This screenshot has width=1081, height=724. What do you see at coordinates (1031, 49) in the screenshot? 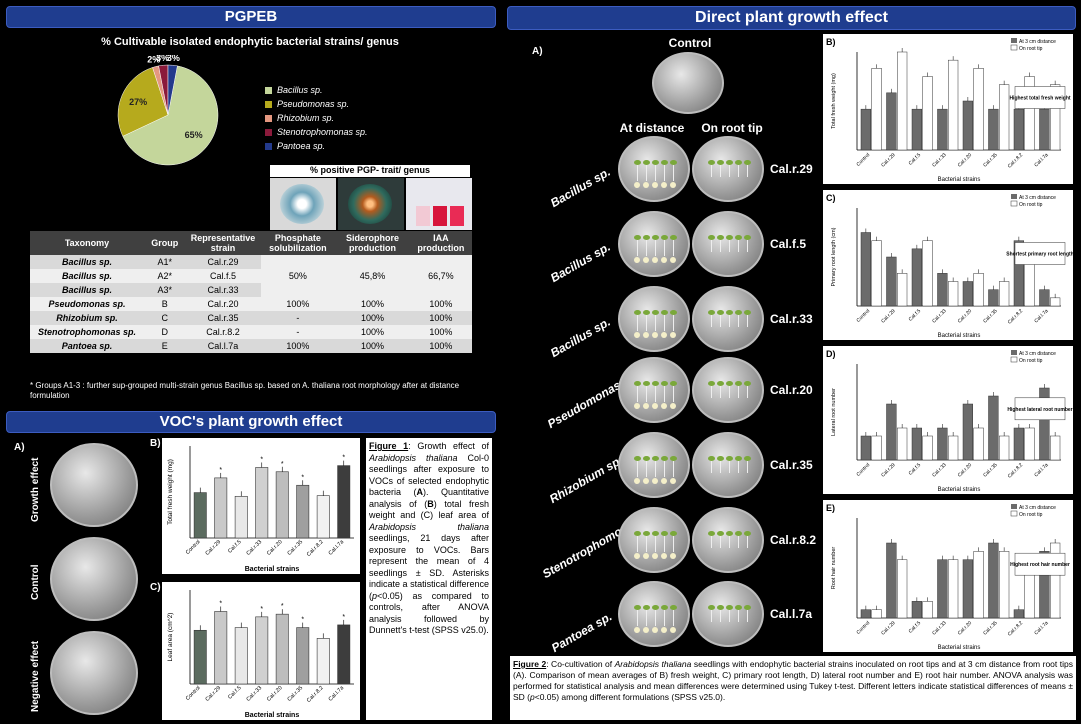
I see `legend-label: On root tip` at bounding box center [1031, 49].